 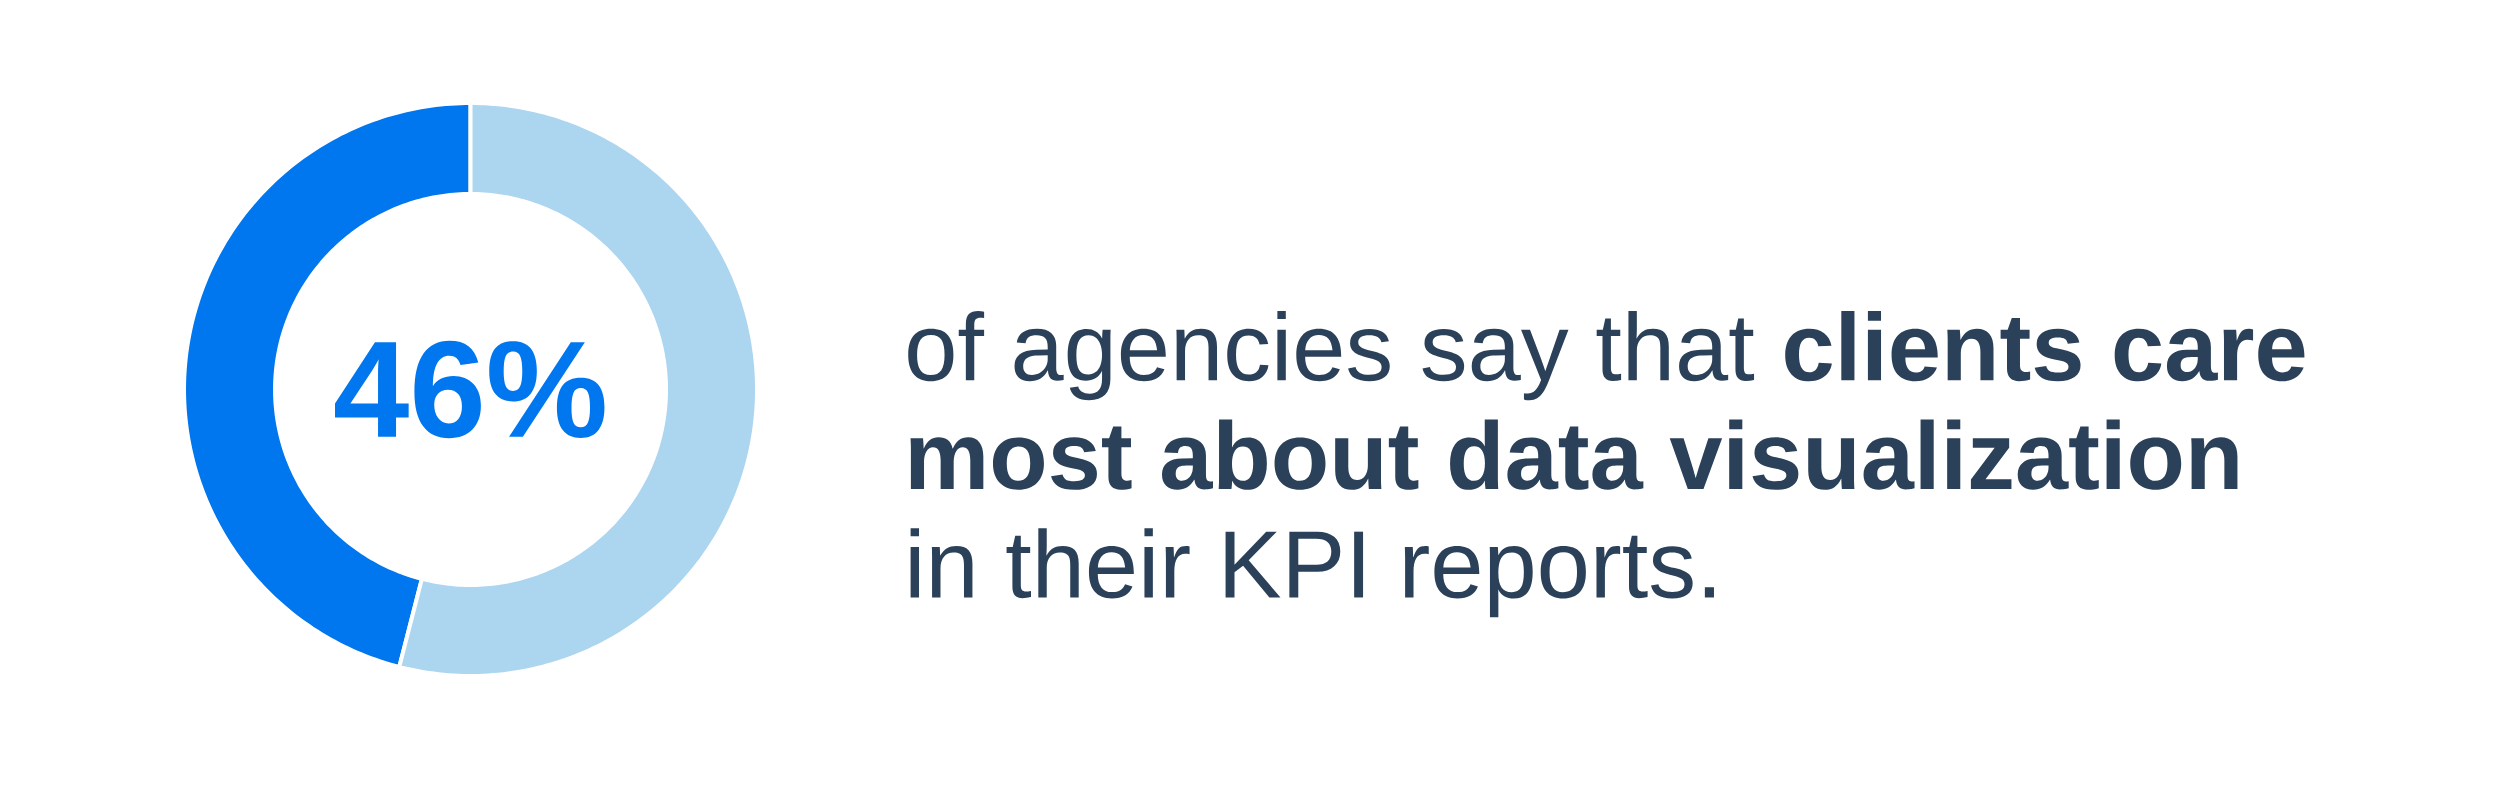 What do you see at coordinates (470, 389) in the screenshot?
I see `data-label: 46%` at bounding box center [470, 389].